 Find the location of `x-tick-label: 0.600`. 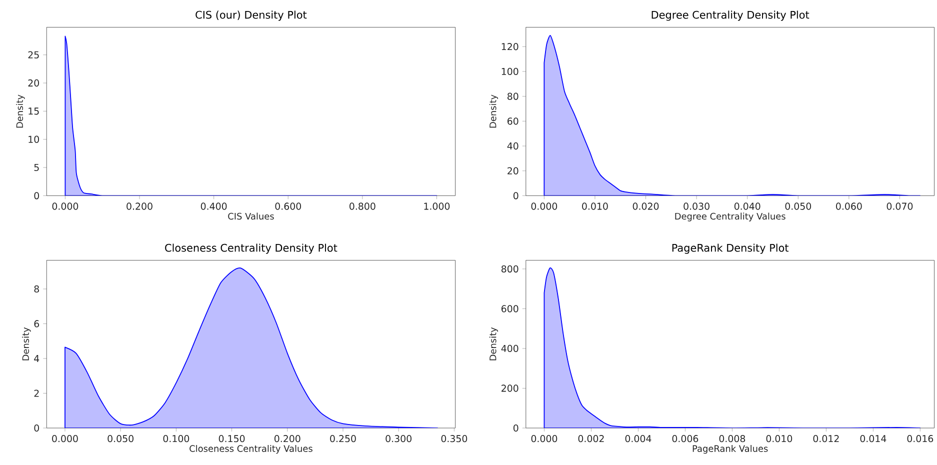

x-tick-label: 0.600 is located at coordinates (288, 206).